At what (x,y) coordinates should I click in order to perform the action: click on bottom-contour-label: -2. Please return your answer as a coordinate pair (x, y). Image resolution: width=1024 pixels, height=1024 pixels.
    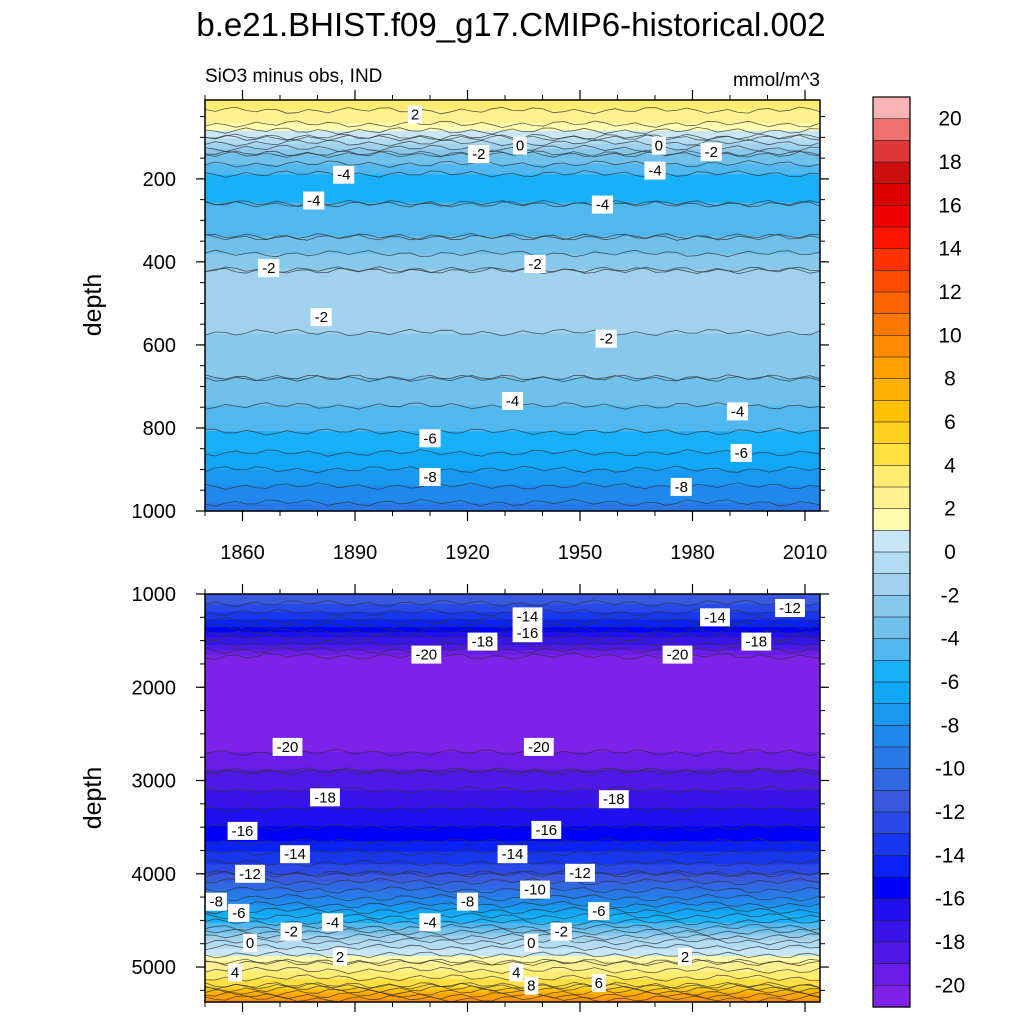
    Looking at the image, I should click on (291, 931).